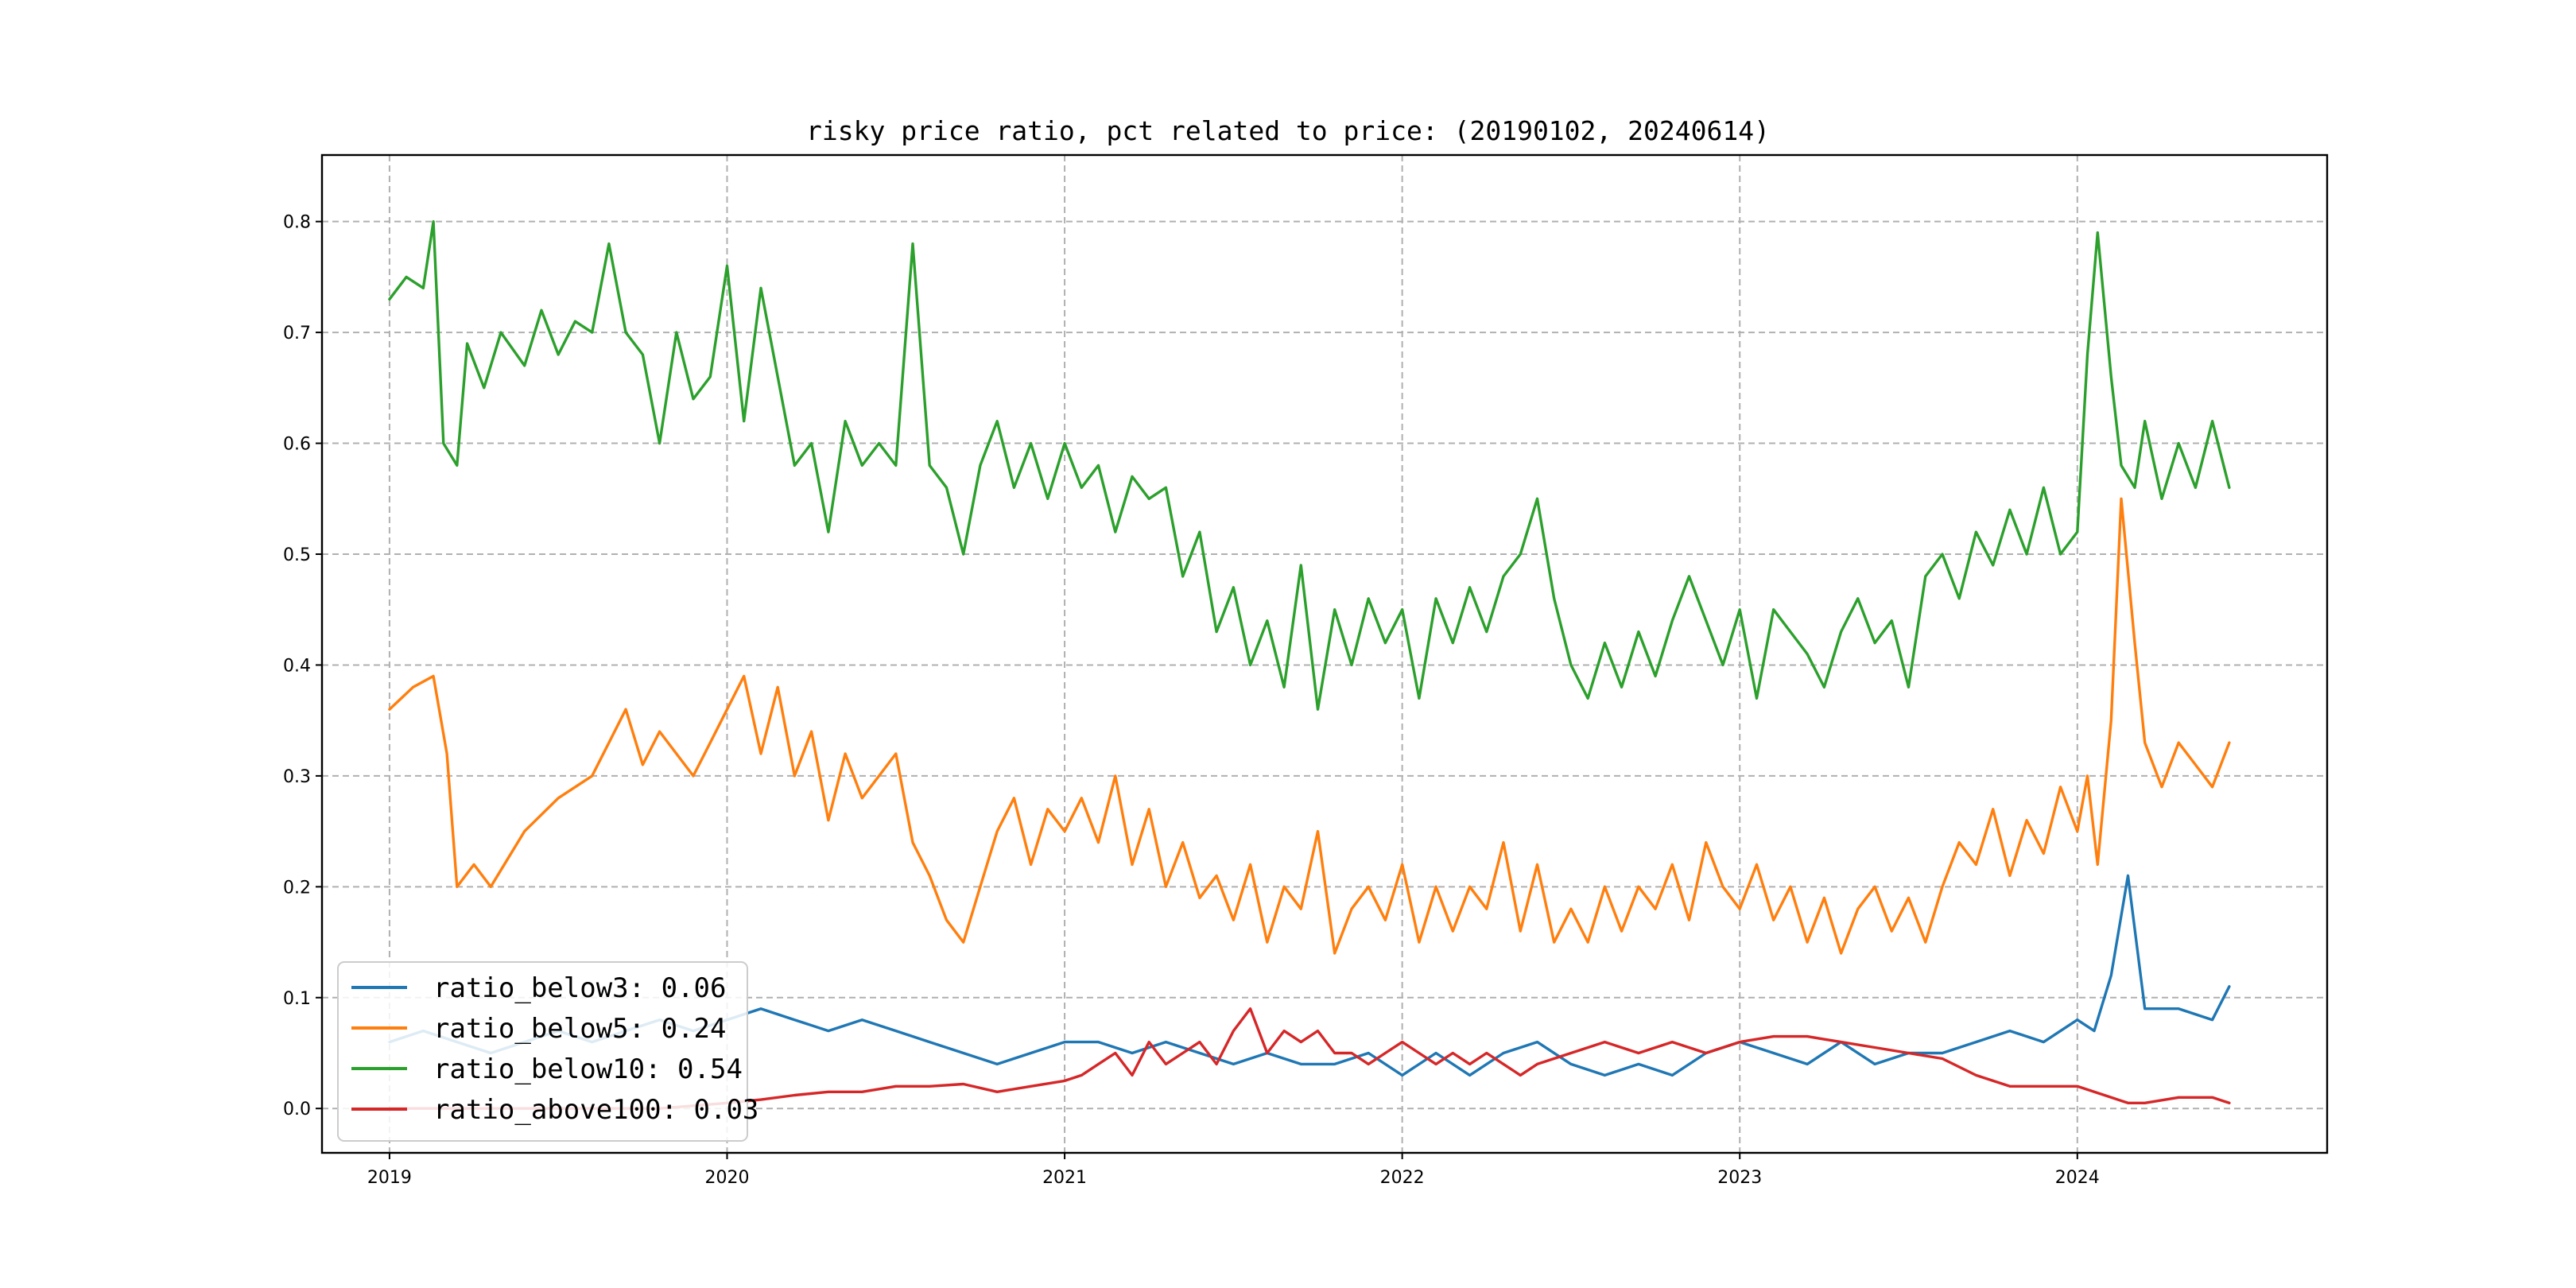  What do you see at coordinates (297, 999) in the screenshot?
I see `y-tick-label: 0.1` at bounding box center [297, 999].